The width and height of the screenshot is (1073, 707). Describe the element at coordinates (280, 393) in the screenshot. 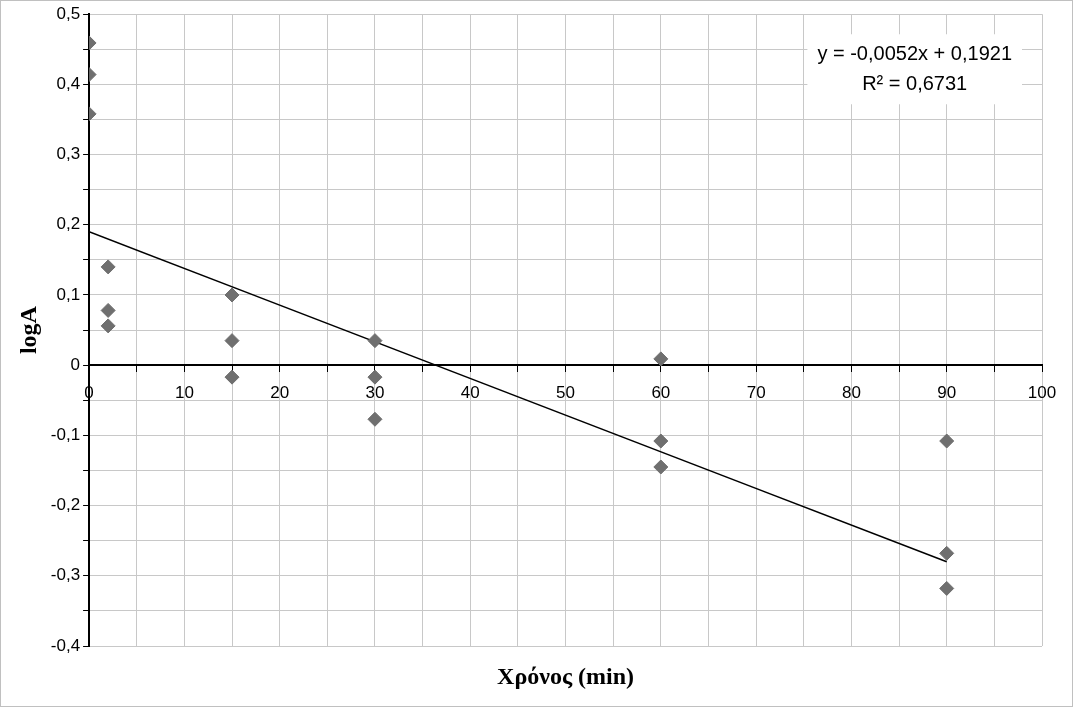

I see `x-tick-label: 20` at that location.